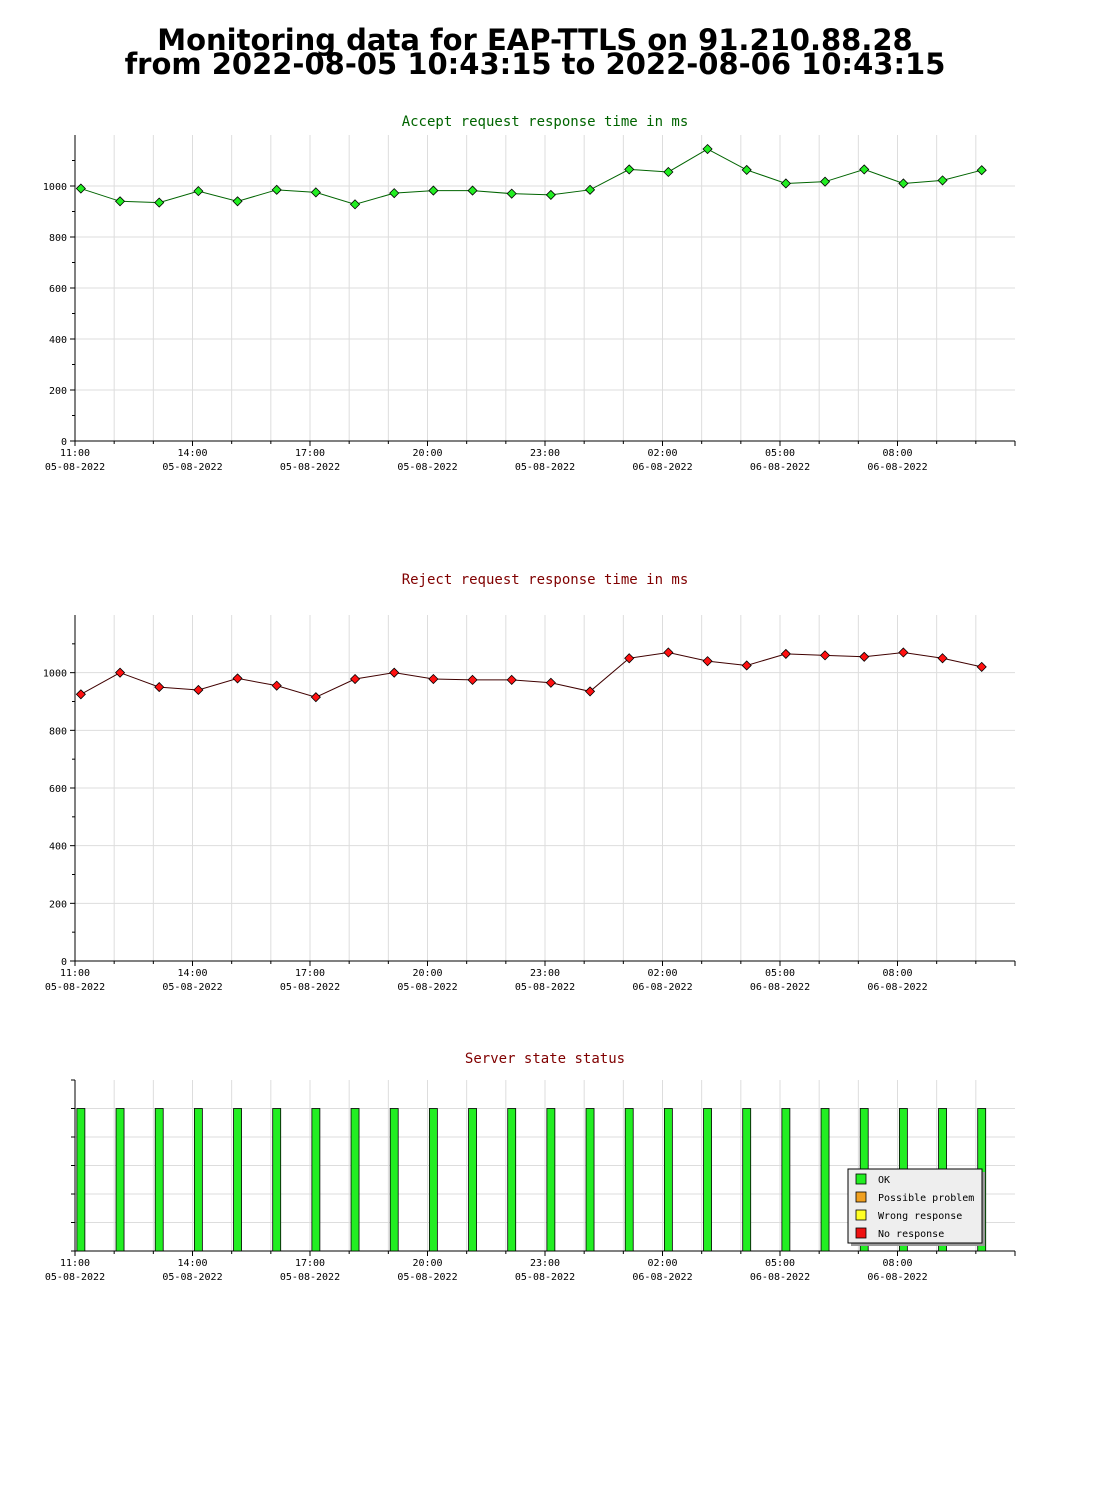  What do you see at coordinates (861, 1233) in the screenshot?
I see `legend-swatch-no-response` at bounding box center [861, 1233].